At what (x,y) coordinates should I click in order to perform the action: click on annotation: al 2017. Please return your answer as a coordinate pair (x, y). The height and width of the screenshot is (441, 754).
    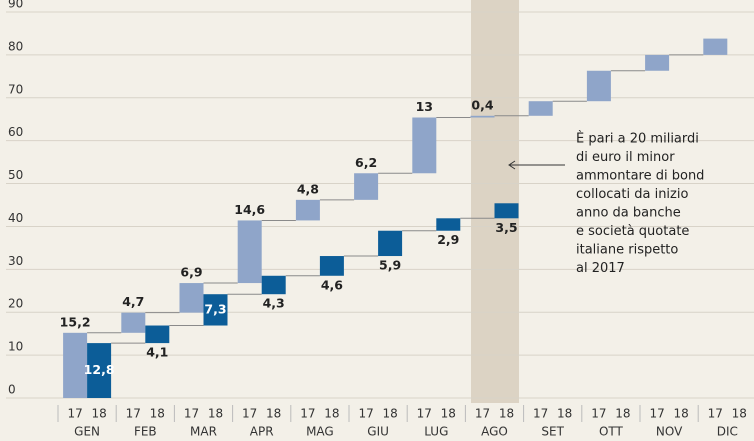
    Looking at the image, I should click on (600, 268).